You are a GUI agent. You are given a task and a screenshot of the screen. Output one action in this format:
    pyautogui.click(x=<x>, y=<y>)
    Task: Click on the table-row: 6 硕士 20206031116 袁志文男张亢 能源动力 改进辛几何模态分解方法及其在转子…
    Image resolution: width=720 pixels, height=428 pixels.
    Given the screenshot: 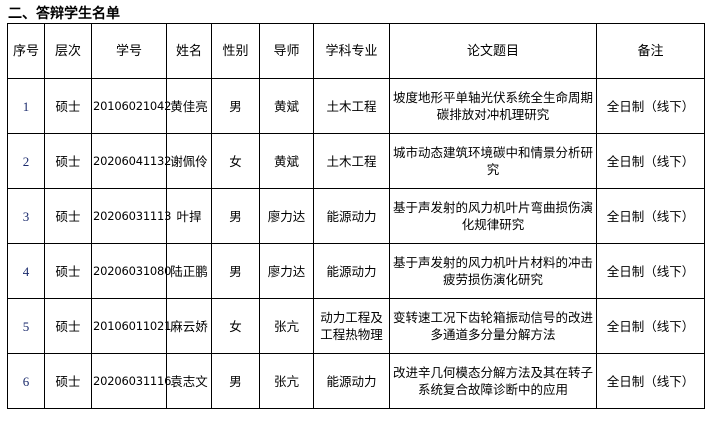 What is the action you would take?
    pyautogui.click(x=356, y=381)
    